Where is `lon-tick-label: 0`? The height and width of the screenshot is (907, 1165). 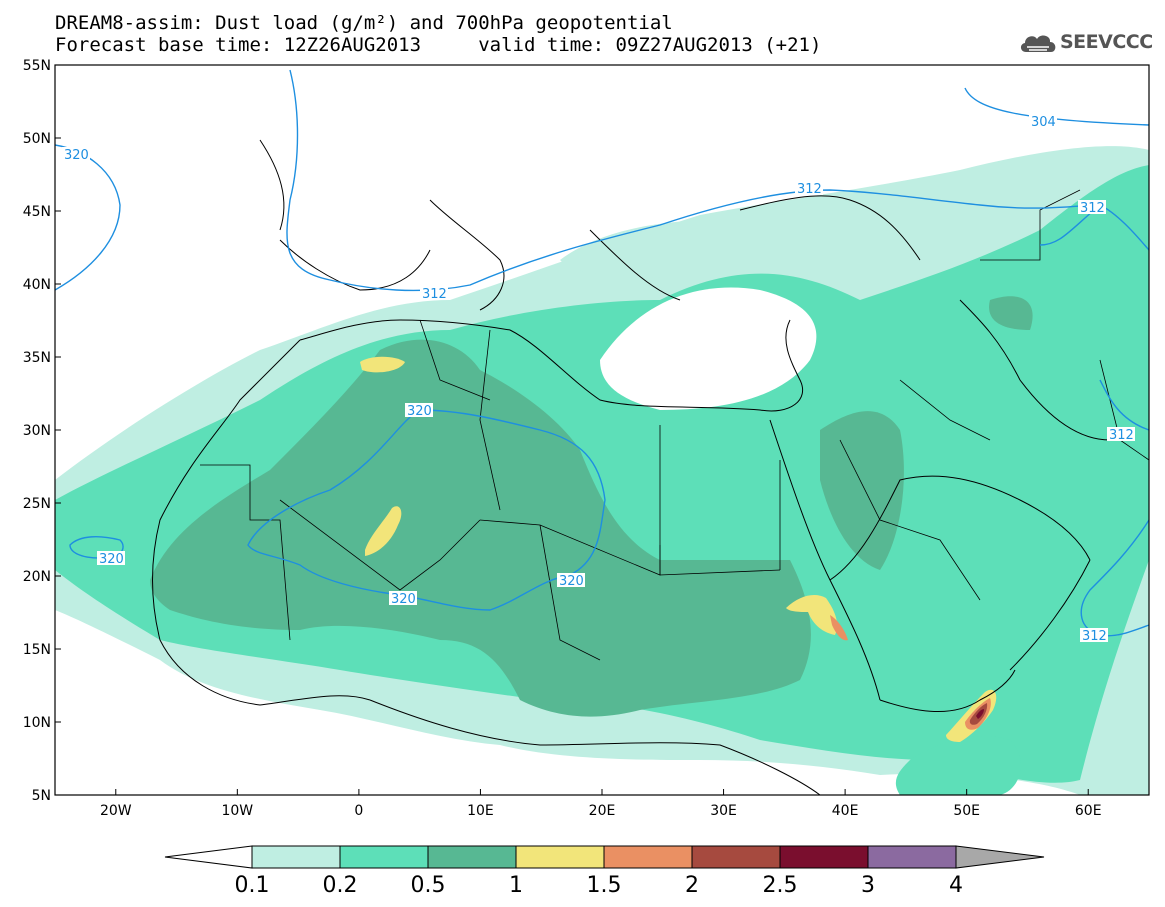
lon-tick-label: 0 is located at coordinates (358, 811).